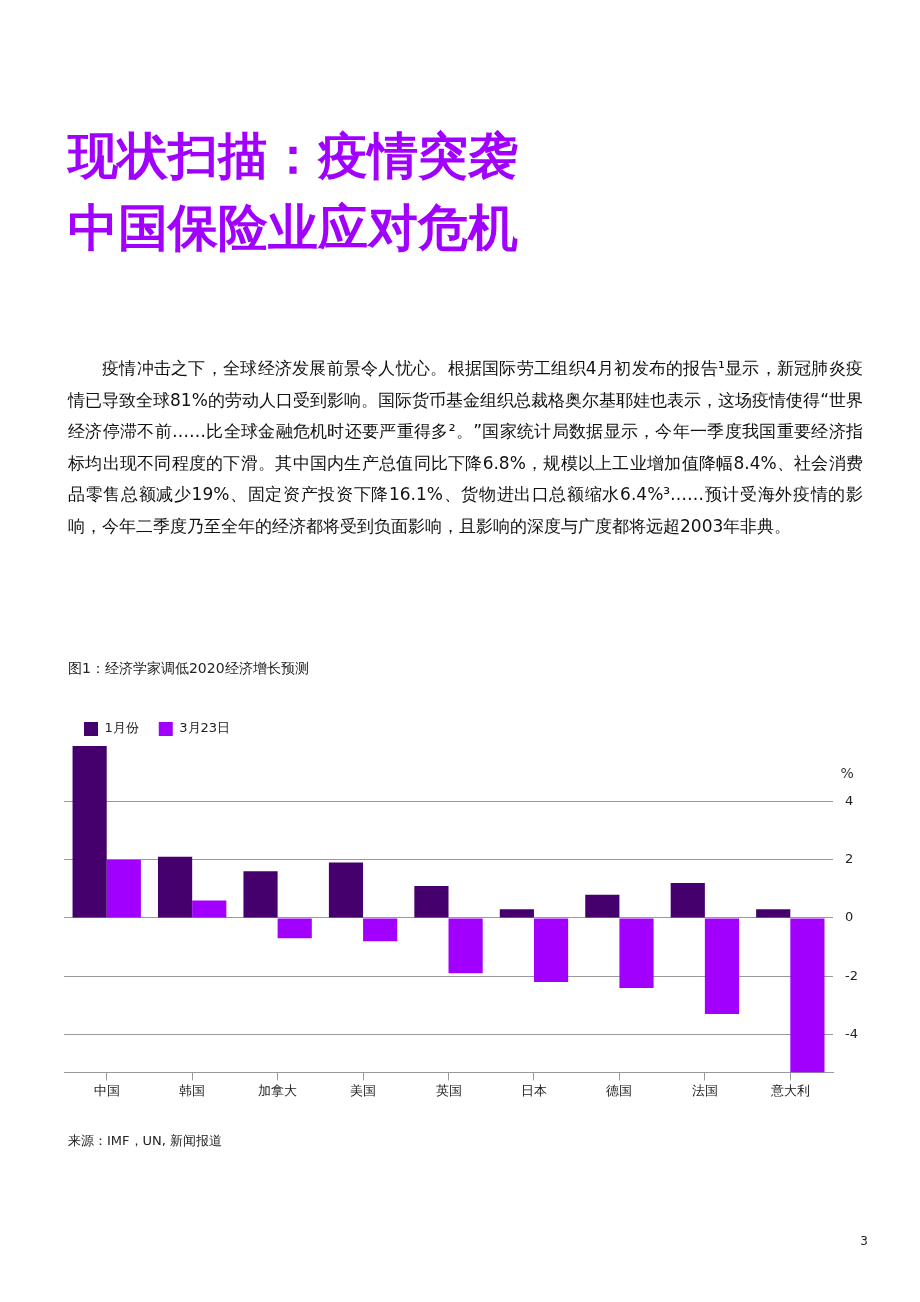  I want to click on chart-title: 现状扫描：疫情突袭中国保险业应对危机, so click(293, 192).